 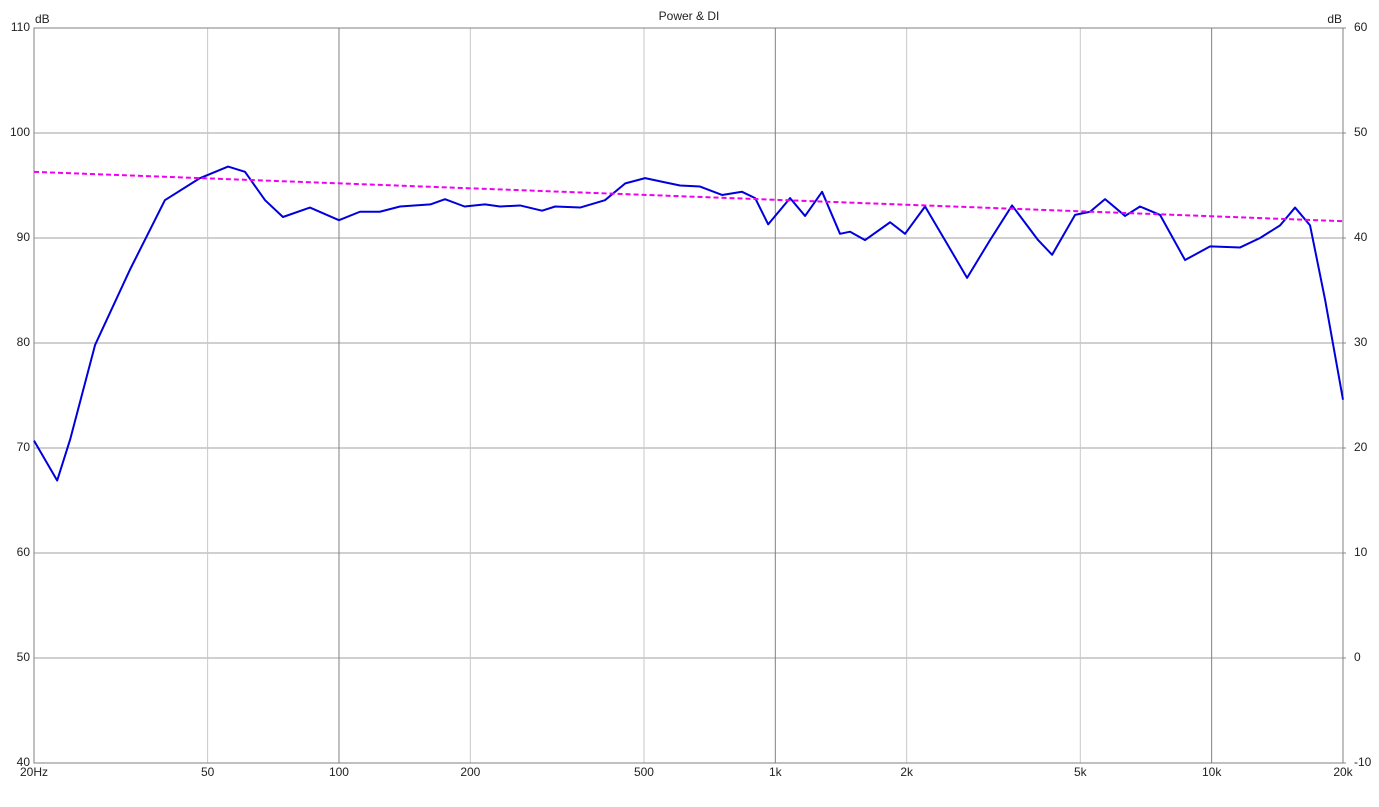 I want to click on x-tick-label: 50, so click(x=208, y=772).